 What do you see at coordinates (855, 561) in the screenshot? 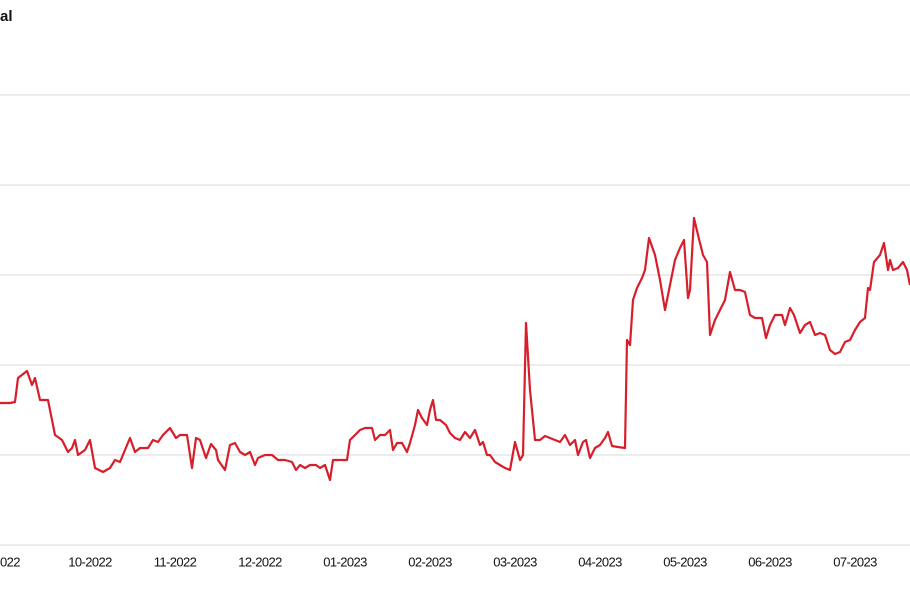
I see `x-tick-label: 07-2023` at bounding box center [855, 561].